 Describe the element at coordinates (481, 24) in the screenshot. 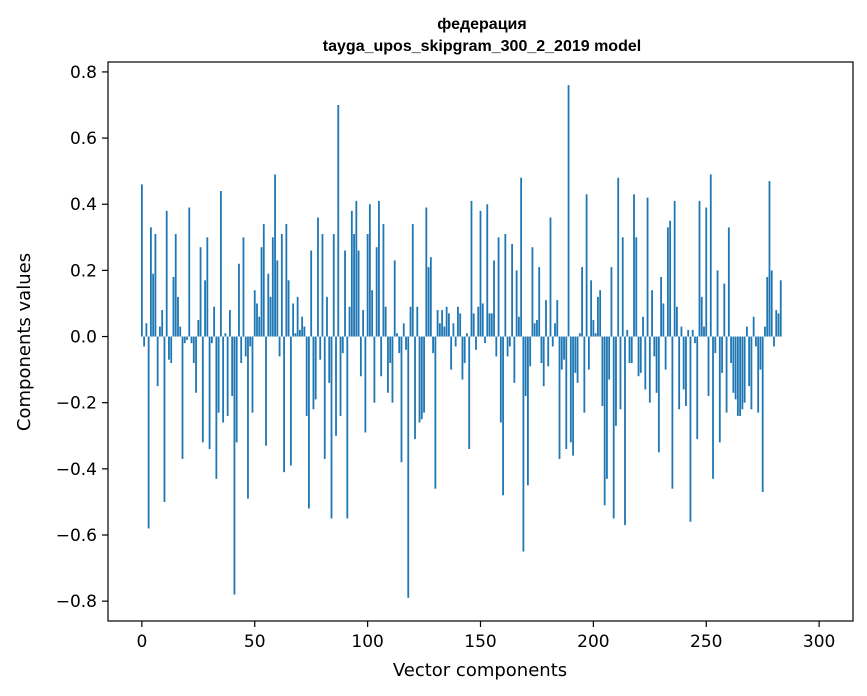

I see `chart-title: федерация` at that location.